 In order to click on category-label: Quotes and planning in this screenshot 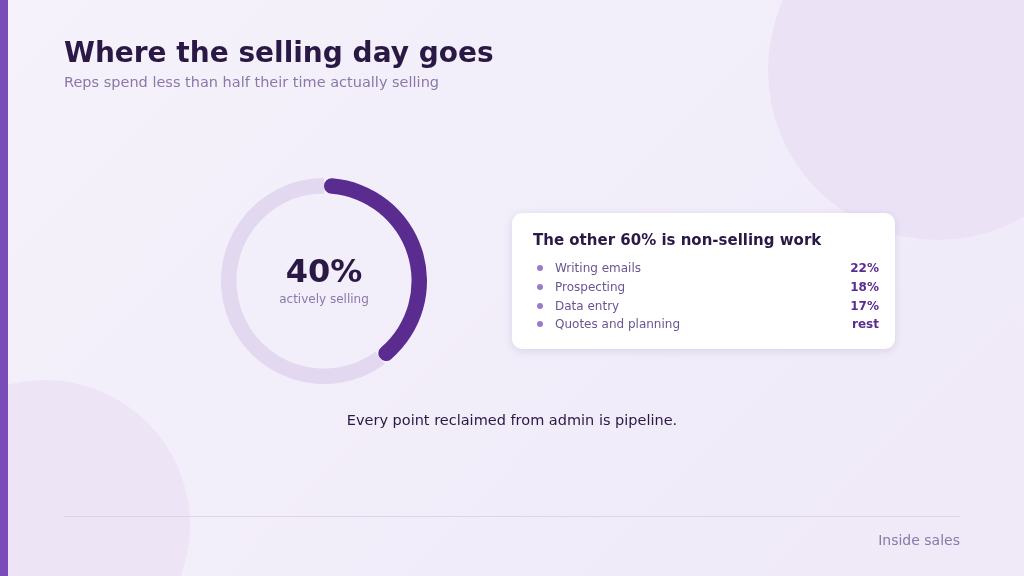, I will do `click(618, 324)`.